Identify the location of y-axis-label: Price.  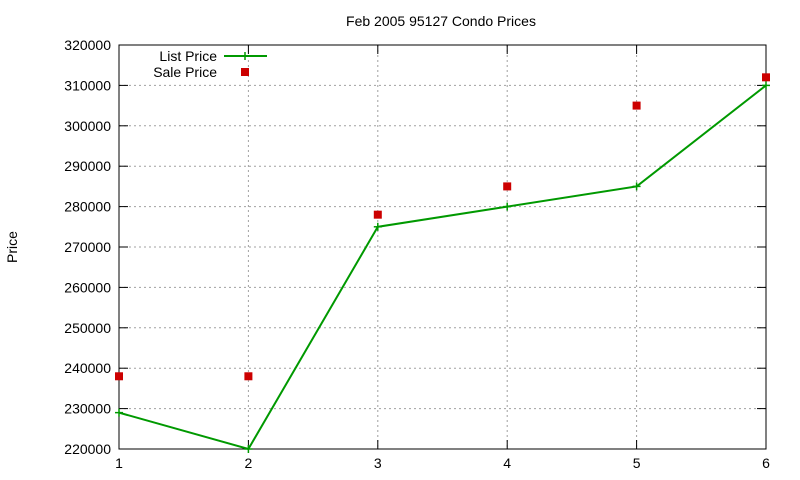
(12, 247).